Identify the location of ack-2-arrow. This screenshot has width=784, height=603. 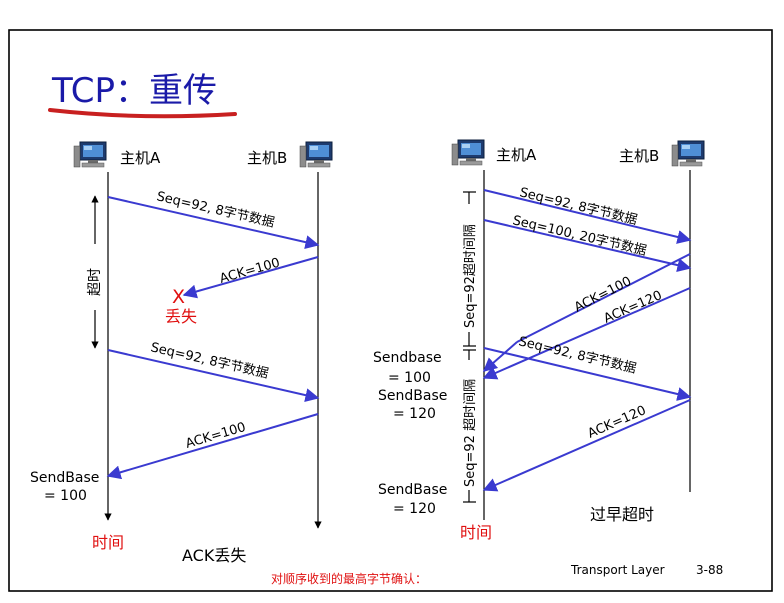
(212, 446).